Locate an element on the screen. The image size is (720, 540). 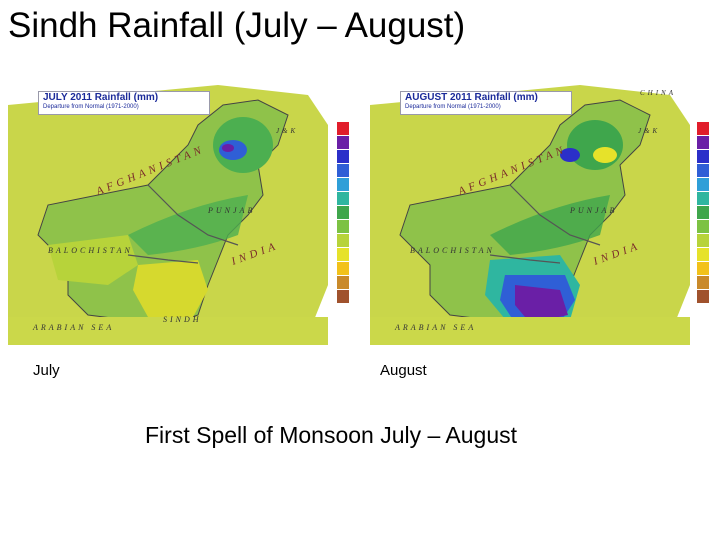
july-map-header-note: Departure from Normal (1971-2000) is located at coordinates (91, 107).